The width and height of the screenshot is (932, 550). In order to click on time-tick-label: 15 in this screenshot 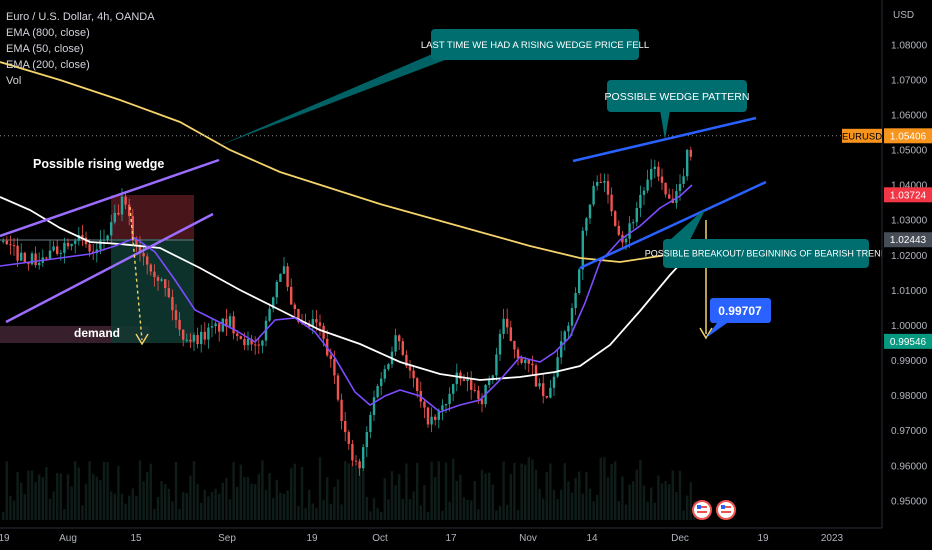, I will do `click(136, 538)`.